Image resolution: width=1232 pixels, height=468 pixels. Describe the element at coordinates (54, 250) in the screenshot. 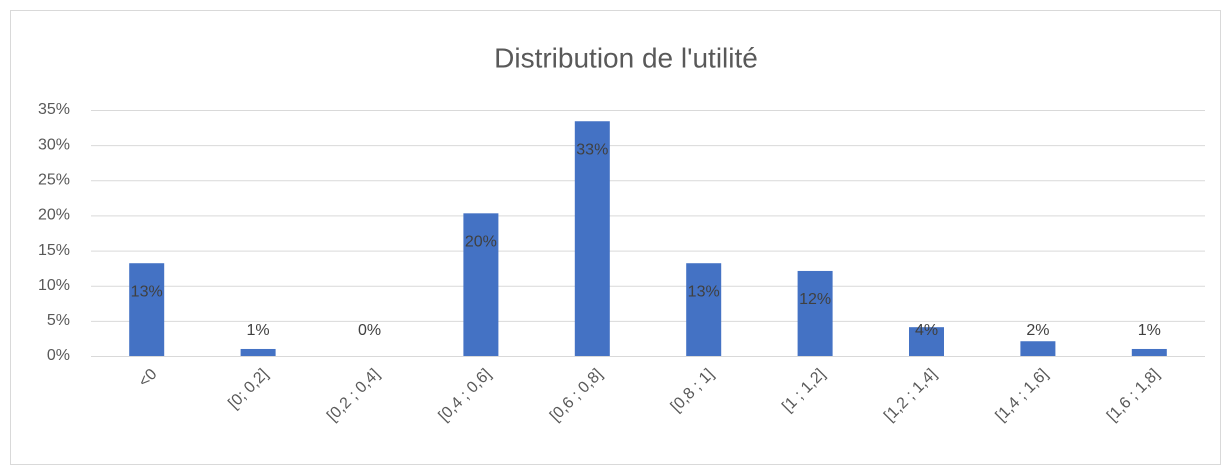

I see `y-tick-label: 15%` at that location.